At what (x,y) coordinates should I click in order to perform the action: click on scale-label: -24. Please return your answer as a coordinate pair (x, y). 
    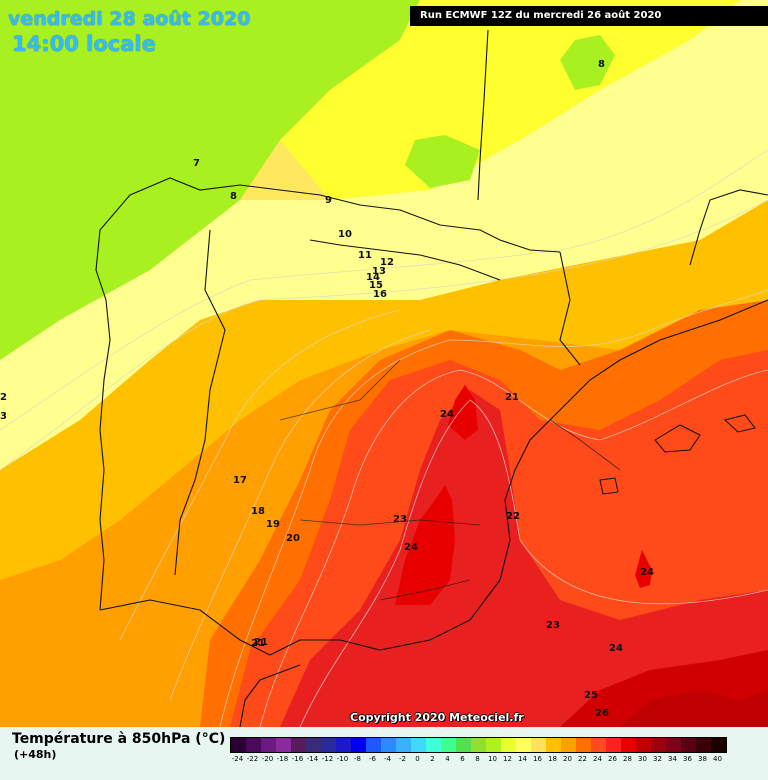
    Looking at the image, I should click on (237, 759).